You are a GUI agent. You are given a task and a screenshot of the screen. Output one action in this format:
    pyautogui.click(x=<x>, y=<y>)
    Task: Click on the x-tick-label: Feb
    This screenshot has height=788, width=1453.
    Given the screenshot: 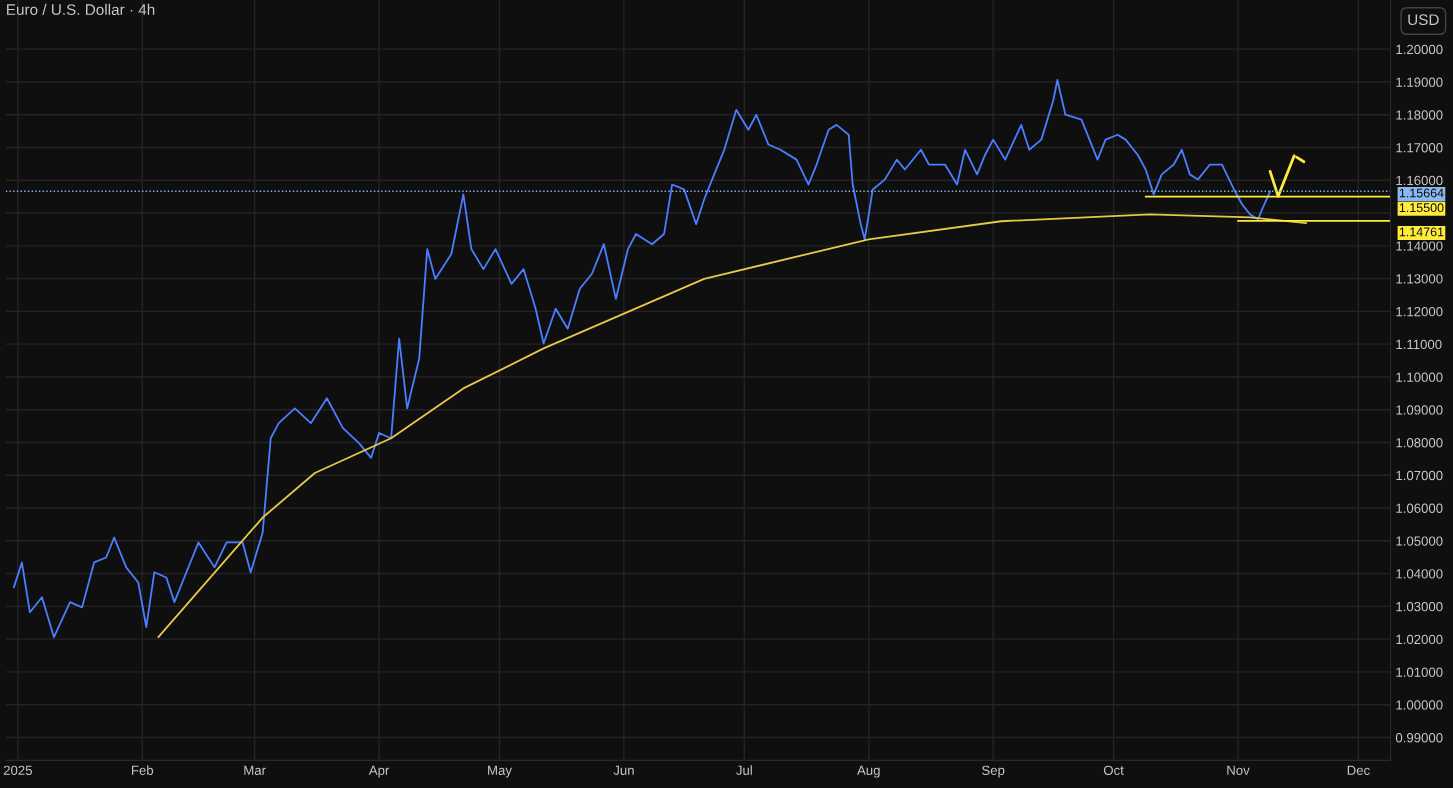 What is the action you would take?
    pyautogui.click(x=142, y=770)
    